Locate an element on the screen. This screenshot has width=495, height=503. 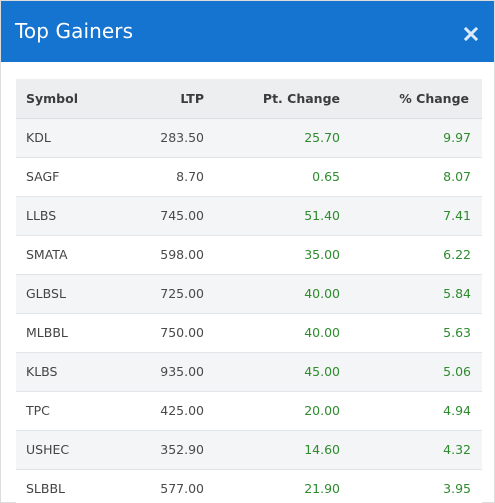
cell-pct-change: 7.41 is located at coordinates (457, 215).